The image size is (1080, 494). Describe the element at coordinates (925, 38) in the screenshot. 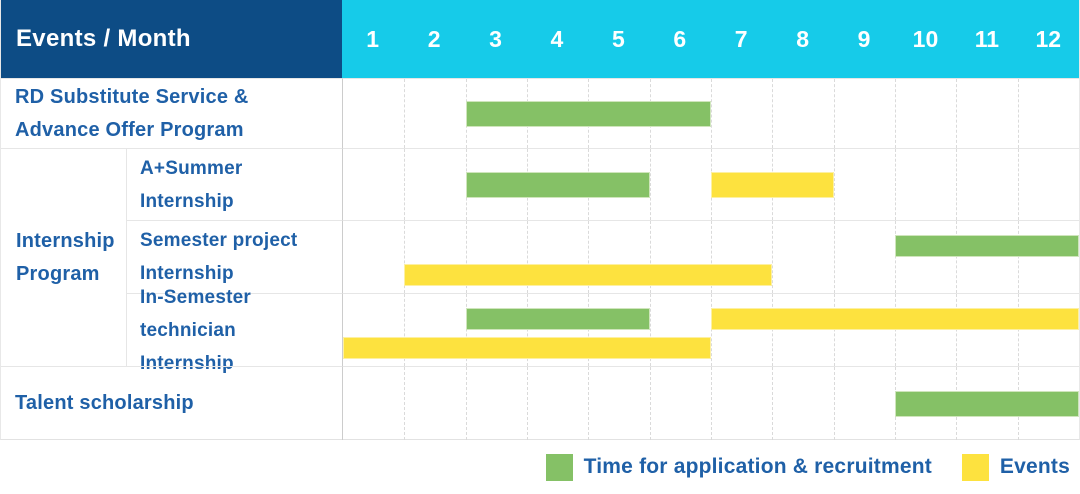

I see `month-header-10: 10` at that location.